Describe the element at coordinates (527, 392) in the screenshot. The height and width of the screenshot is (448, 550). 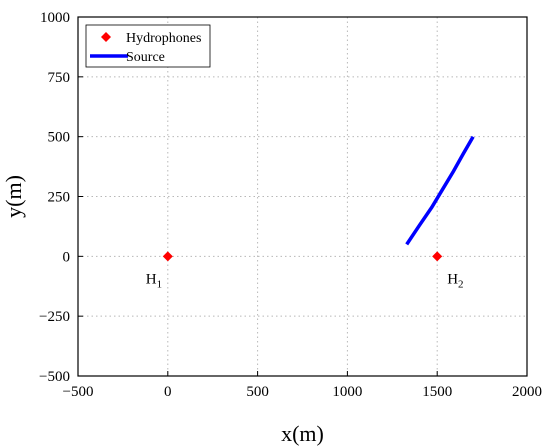
I see `x-tick-label: 2000` at that location.